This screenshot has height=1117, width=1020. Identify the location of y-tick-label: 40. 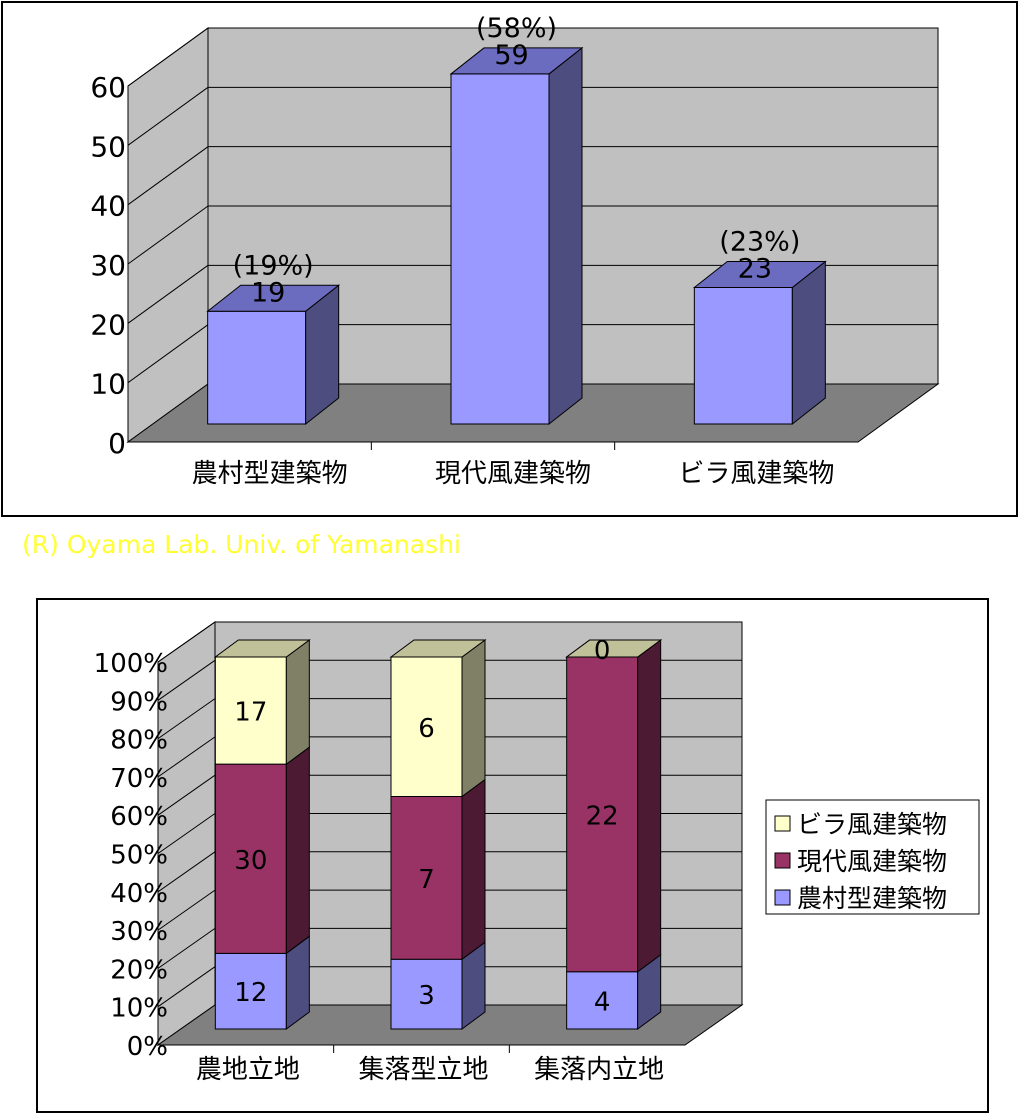
(108, 206).